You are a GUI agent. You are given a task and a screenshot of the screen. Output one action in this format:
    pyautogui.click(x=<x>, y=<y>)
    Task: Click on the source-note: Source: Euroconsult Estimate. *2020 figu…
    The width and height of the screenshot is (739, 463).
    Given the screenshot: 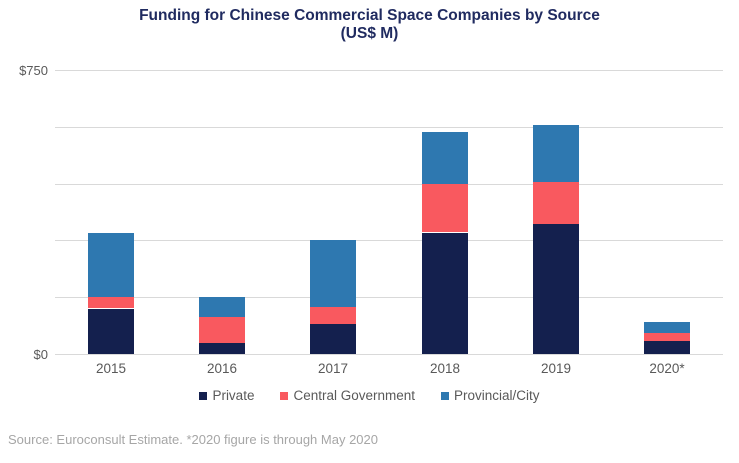 What is the action you would take?
    pyautogui.click(x=193, y=439)
    